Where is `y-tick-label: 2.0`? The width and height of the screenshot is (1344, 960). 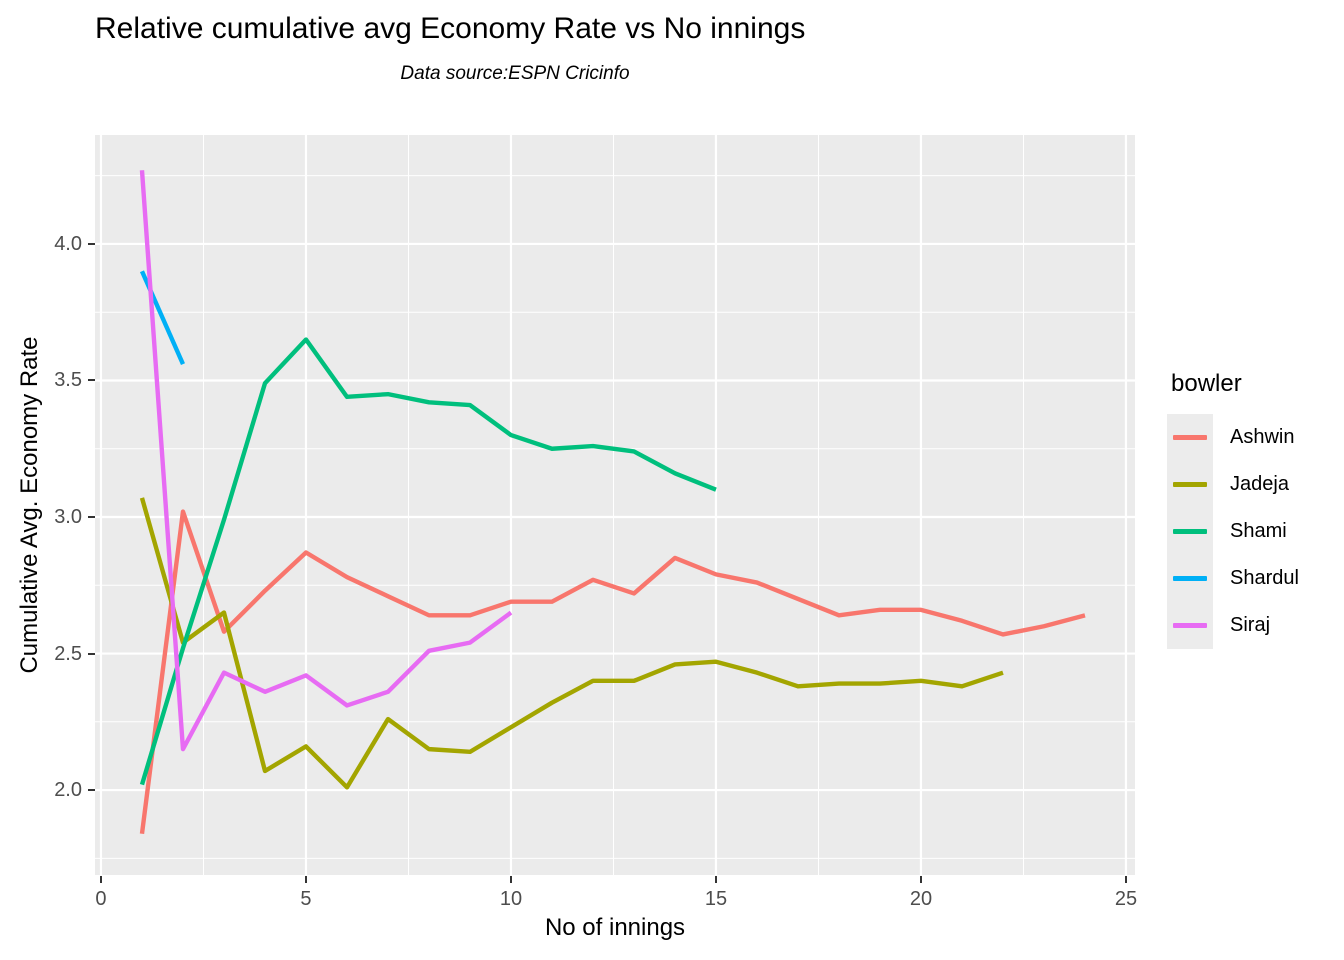
y-tick-label: 2.0 is located at coordinates (68, 790).